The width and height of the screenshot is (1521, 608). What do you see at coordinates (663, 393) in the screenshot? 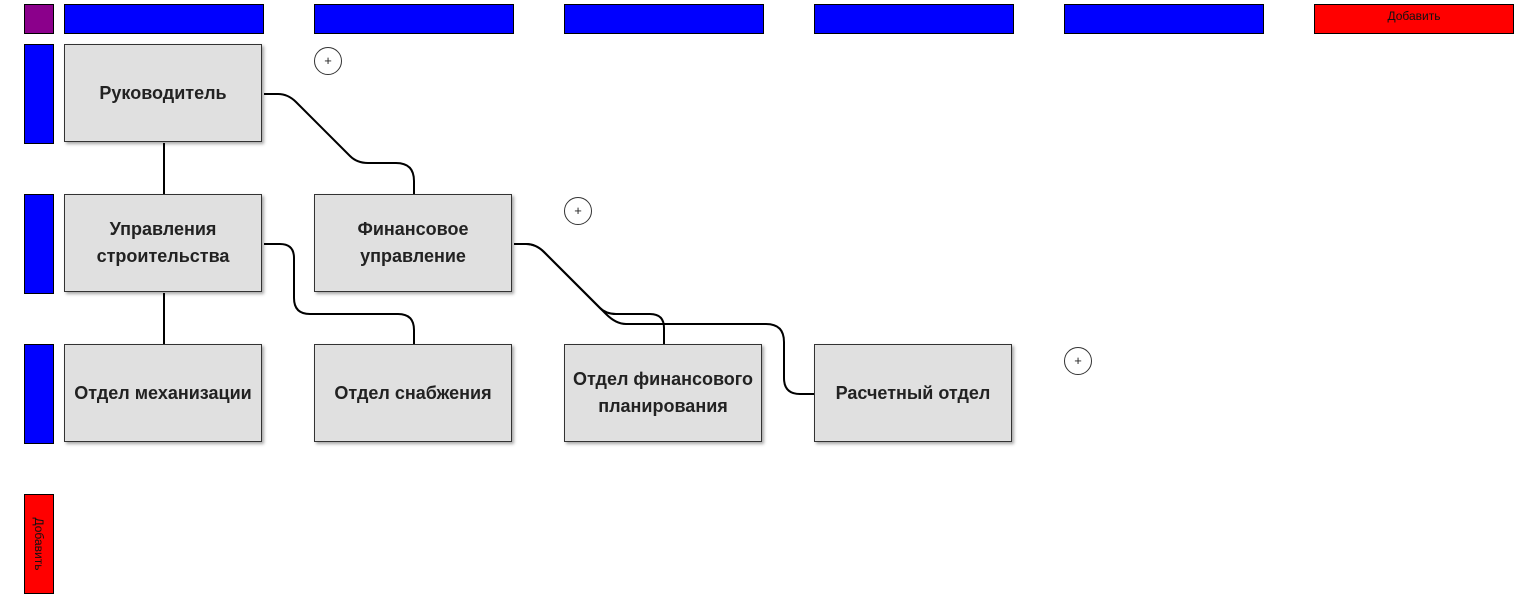
I see `node-financial-planning: Отдел финансового планирования` at bounding box center [663, 393].